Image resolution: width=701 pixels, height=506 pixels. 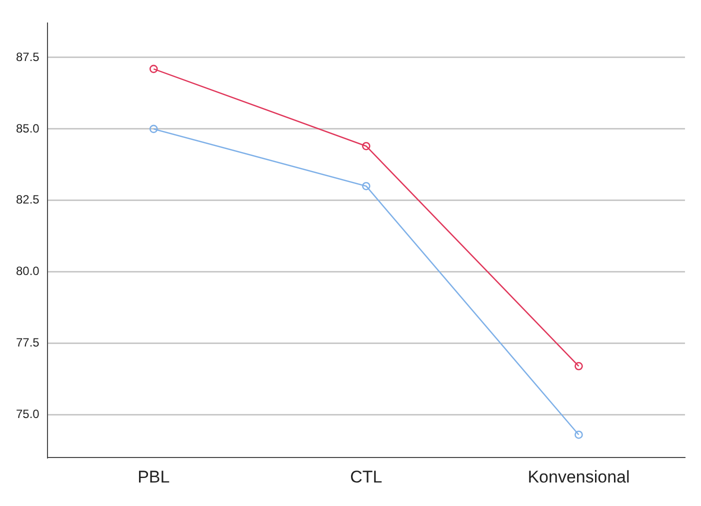 I want to click on y-tick-label: 77.5, so click(x=28, y=343).